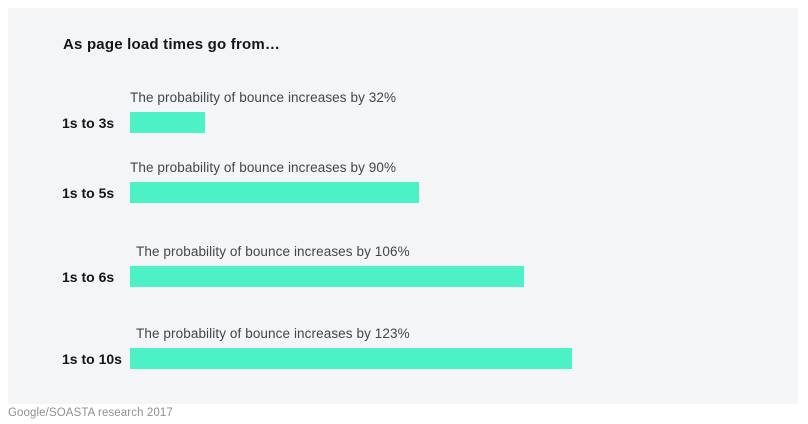 Image resolution: width=808 pixels, height=424 pixels. What do you see at coordinates (90, 413) in the screenshot?
I see `source-caption: Google/SOASTA research 2017` at bounding box center [90, 413].